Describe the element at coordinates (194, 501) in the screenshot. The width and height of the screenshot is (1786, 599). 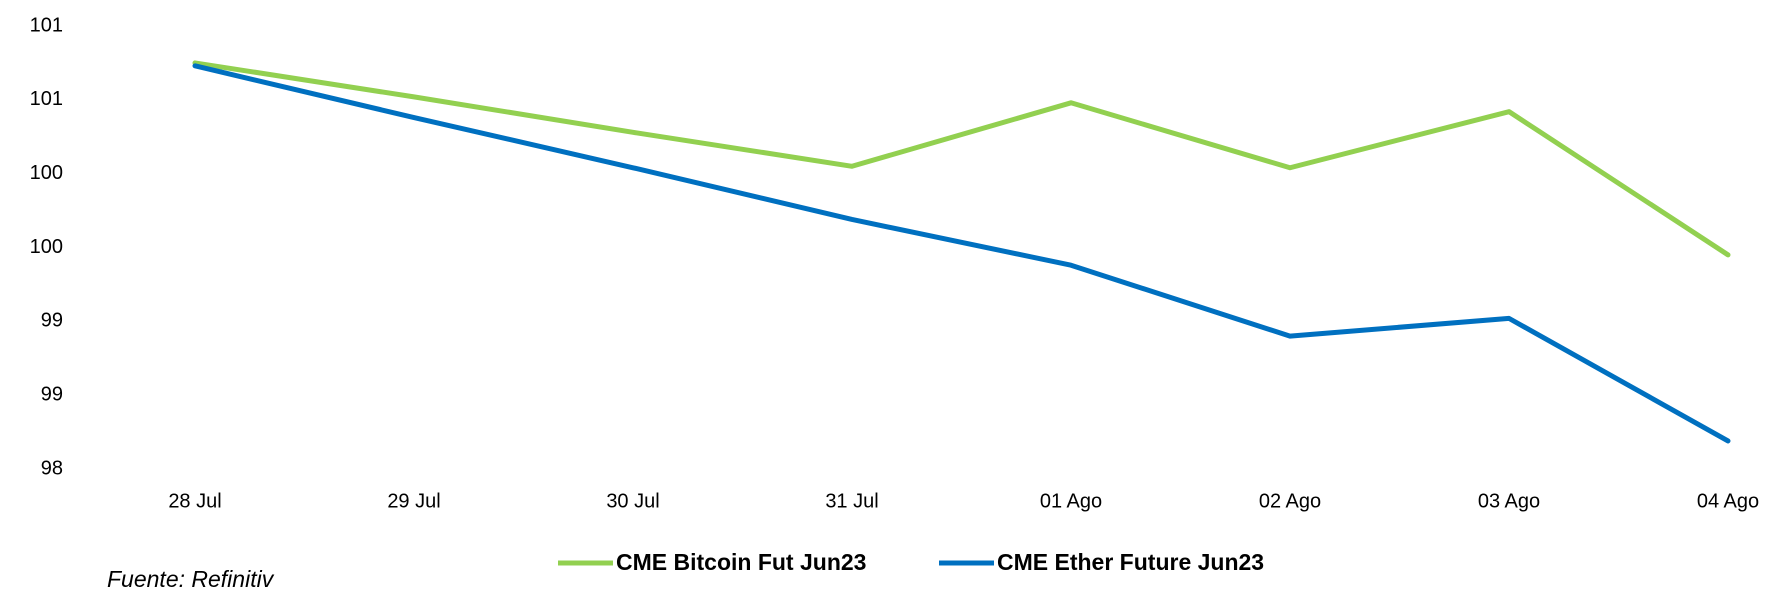
I see `x-tick-label: 28 Jul` at that location.